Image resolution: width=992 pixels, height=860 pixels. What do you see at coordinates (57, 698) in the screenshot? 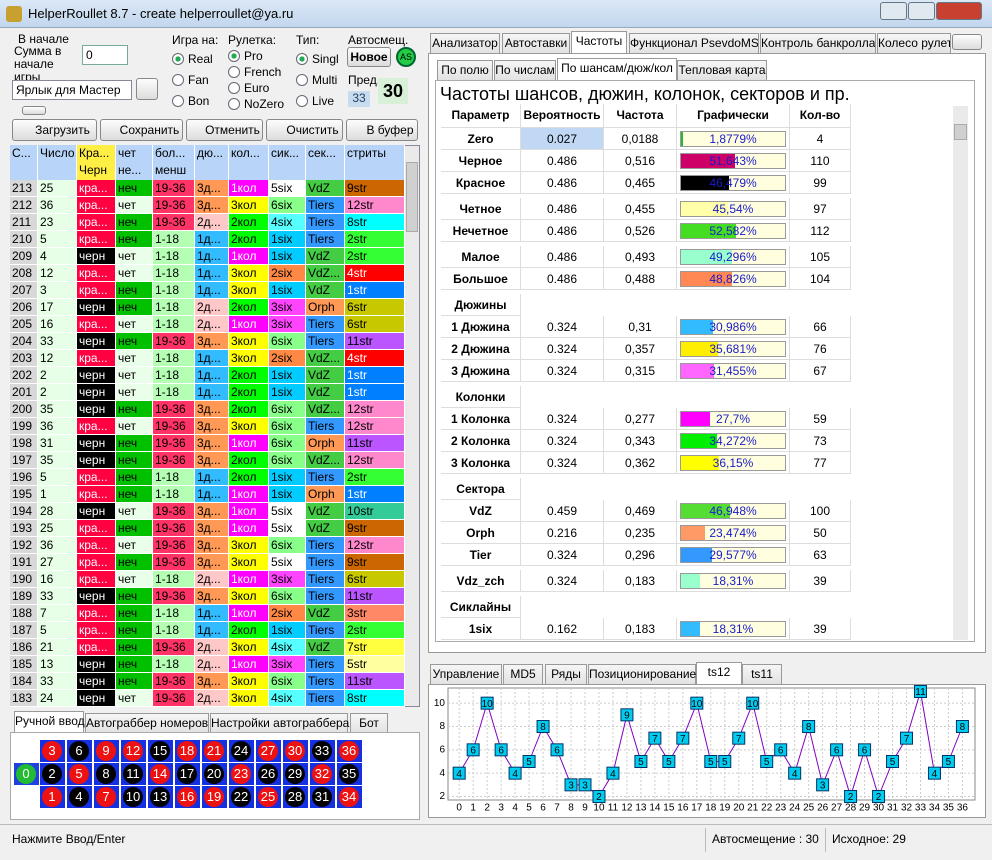
I see `history-cell: 24` at bounding box center [57, 698].